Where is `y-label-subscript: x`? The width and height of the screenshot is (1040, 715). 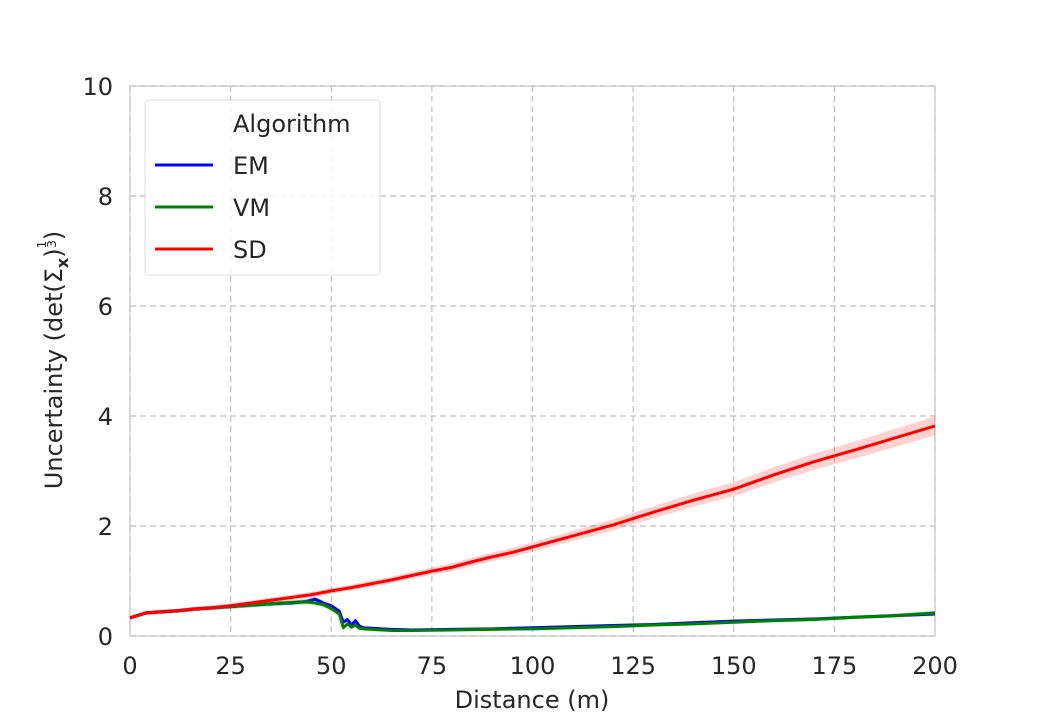
y-label-subscript: x is located at coordinates (62, 262).